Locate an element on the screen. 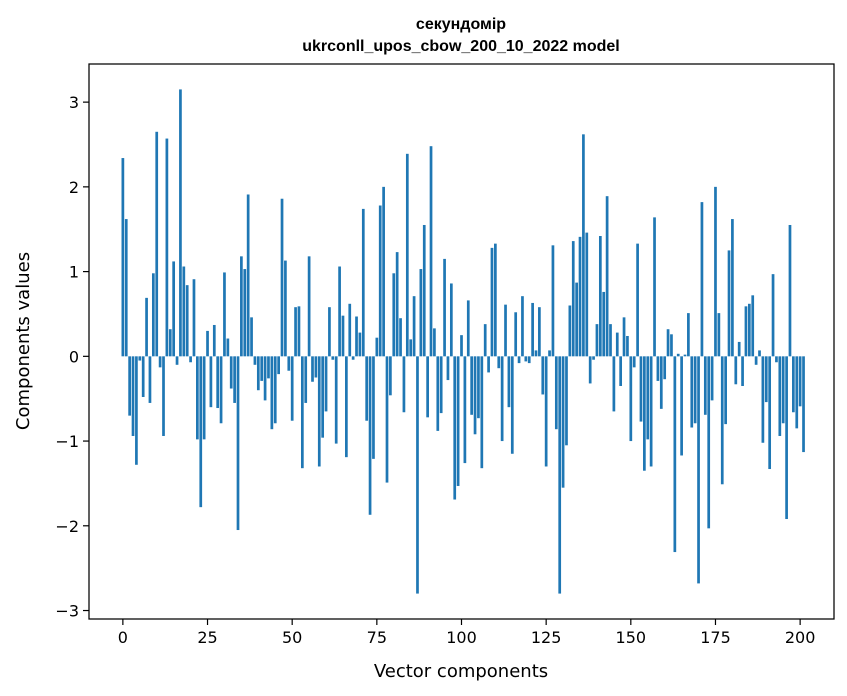  x-tick-label: 150 is located at coordinates (631, 637).